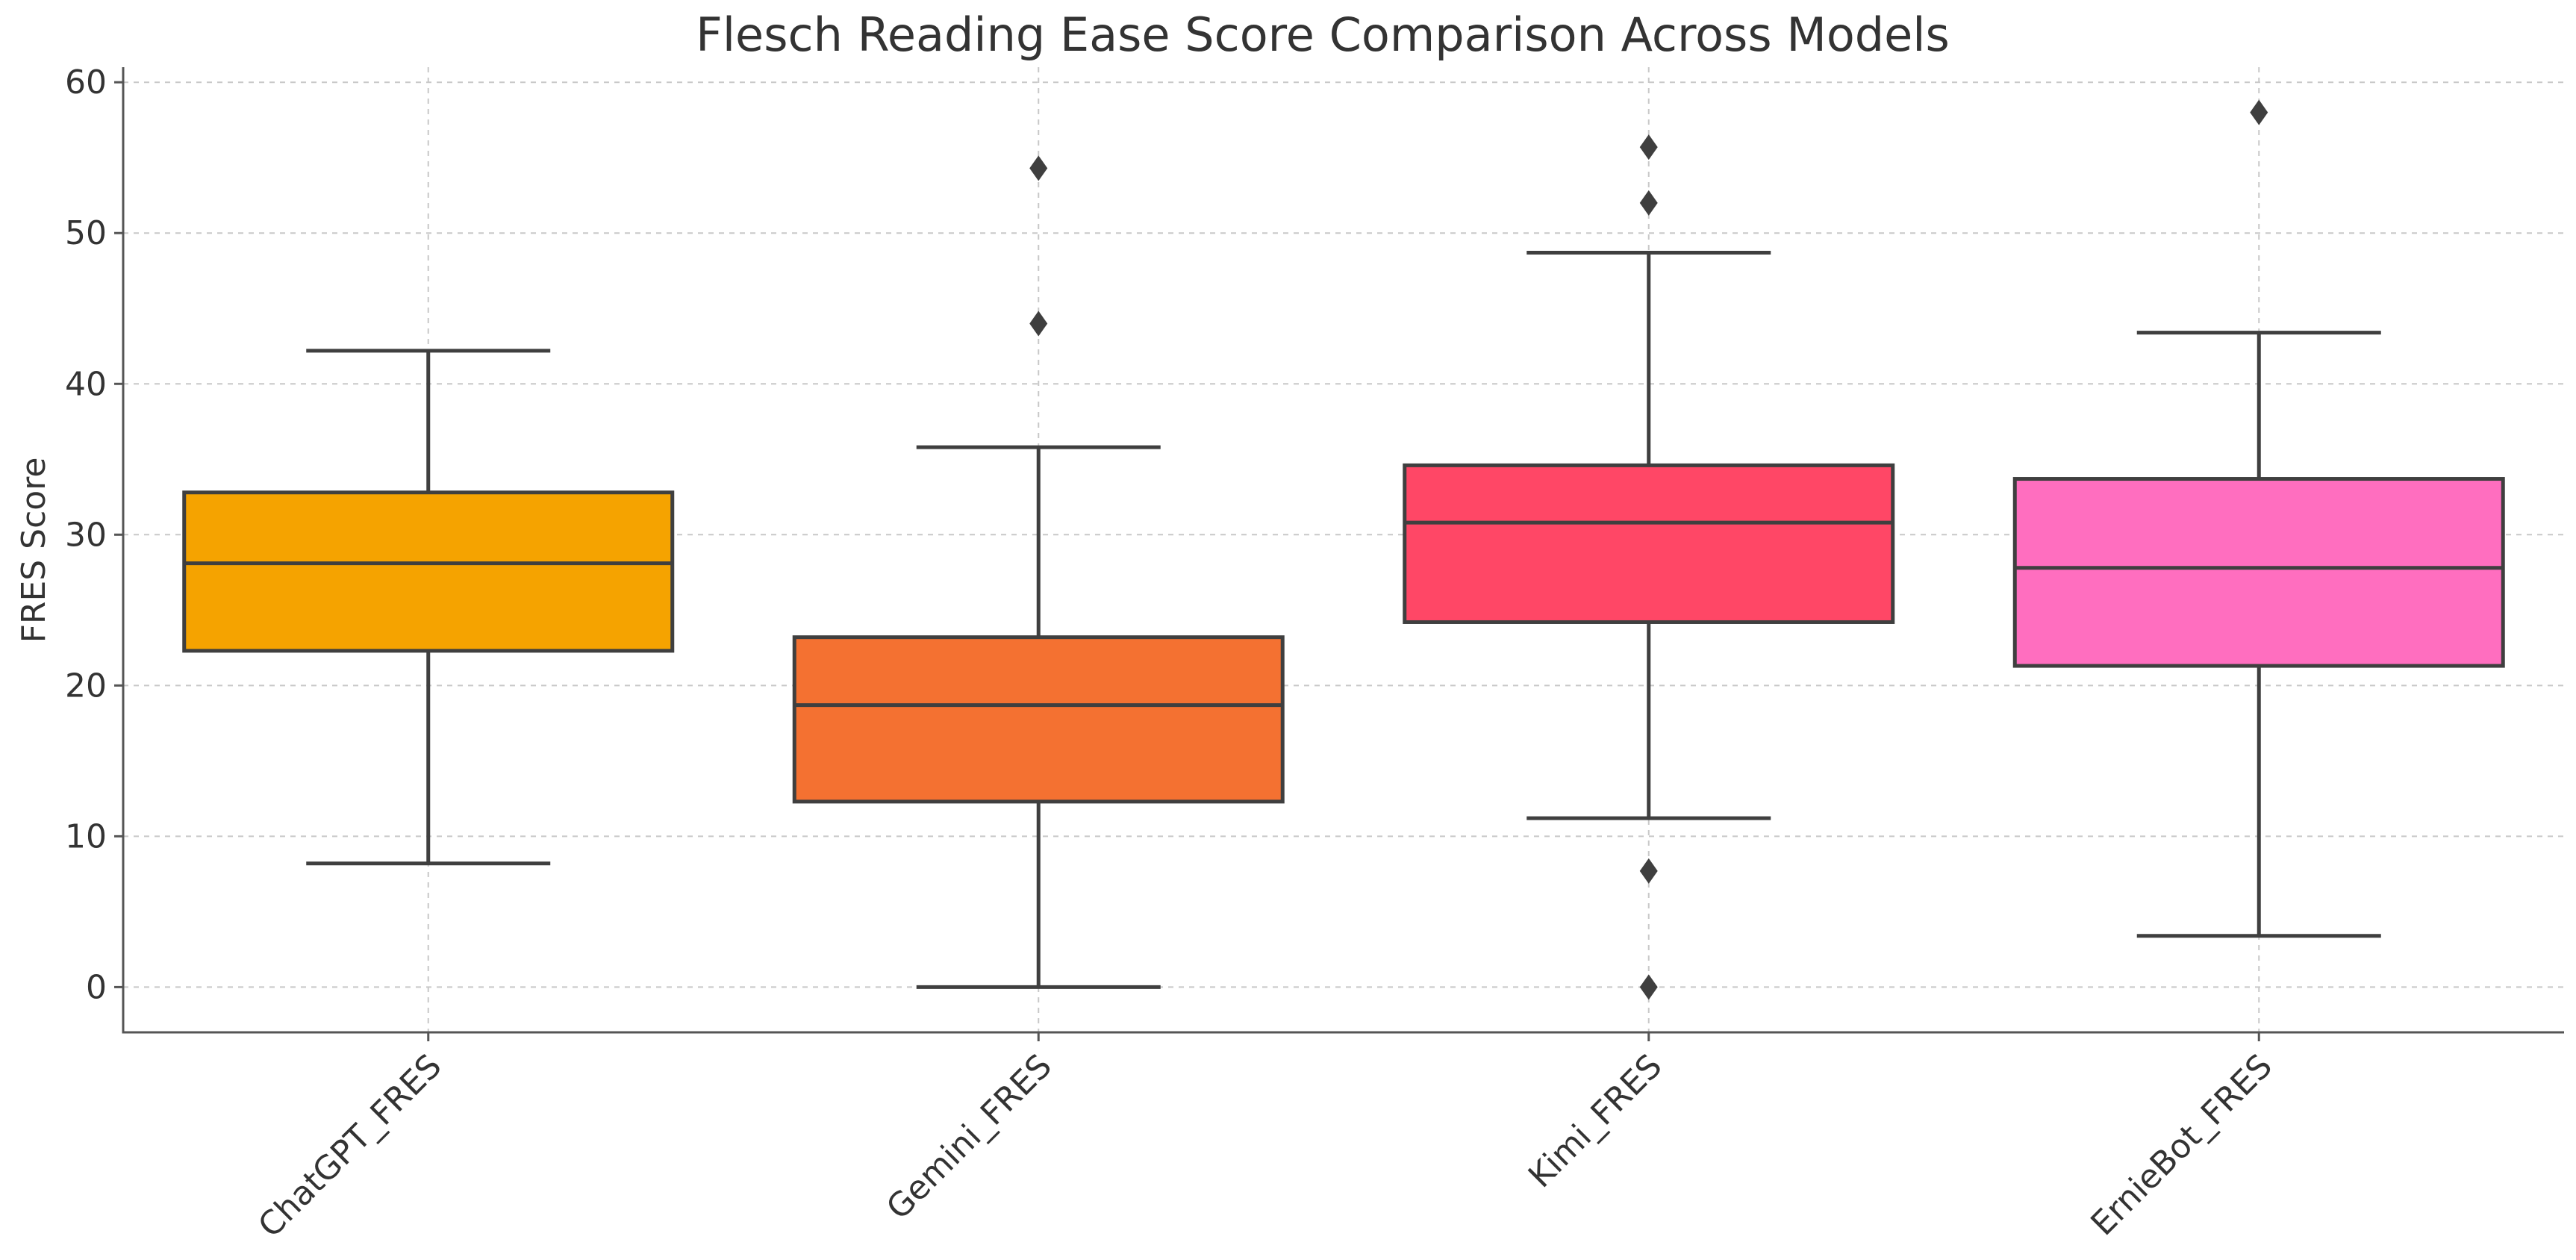 This screenshot has height=1260, width=2576. What do you see at coordinates (96, 987) in the screenshot?
I see `y-tick-label: 0` at bounding box center [96, 987].